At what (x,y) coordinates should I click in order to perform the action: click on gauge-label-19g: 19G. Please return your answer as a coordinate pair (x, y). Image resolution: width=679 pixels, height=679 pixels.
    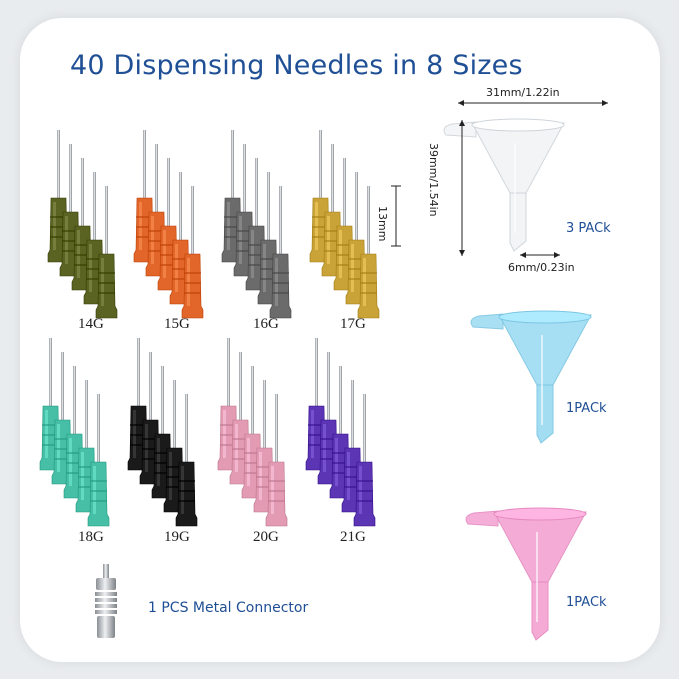
    Looking at the image, I should click on (177, 537).